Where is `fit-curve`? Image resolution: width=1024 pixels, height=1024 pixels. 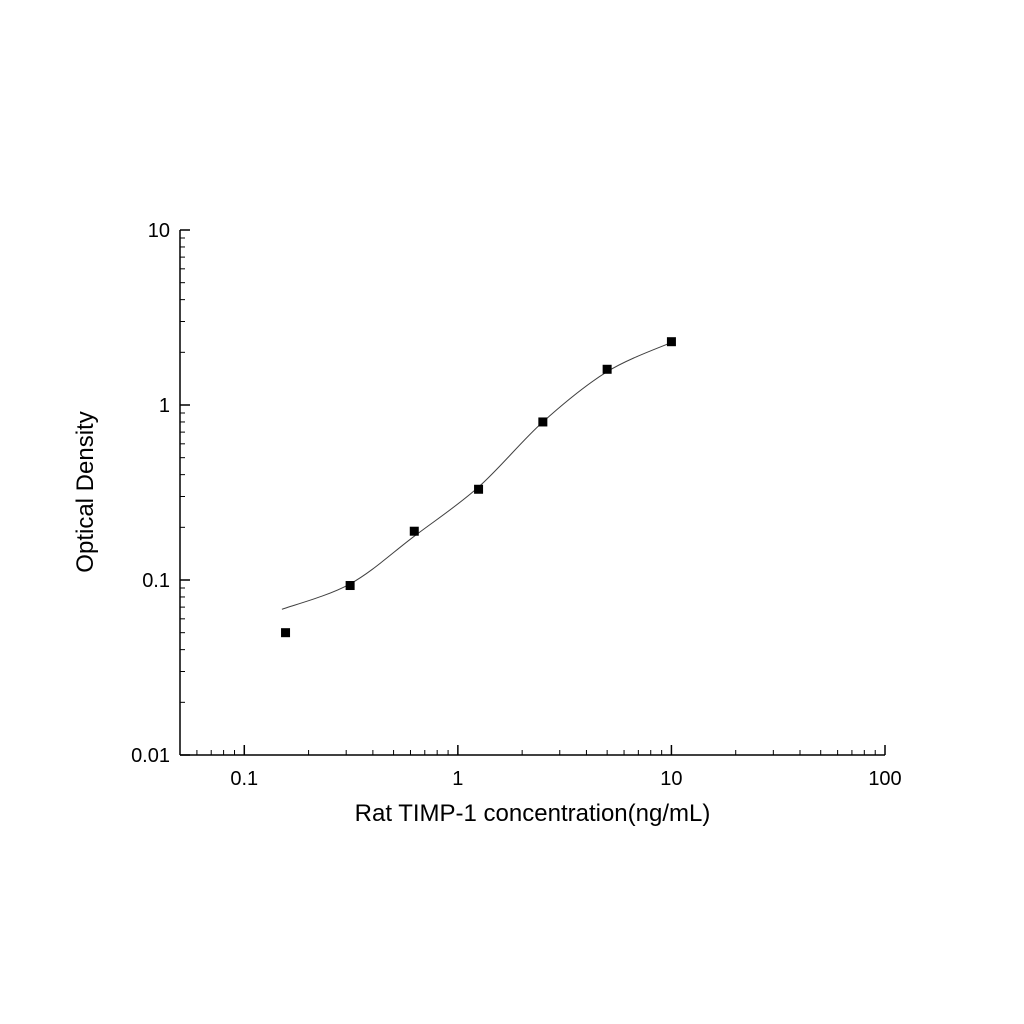 fit-curve is located at coordinates (476, 475).